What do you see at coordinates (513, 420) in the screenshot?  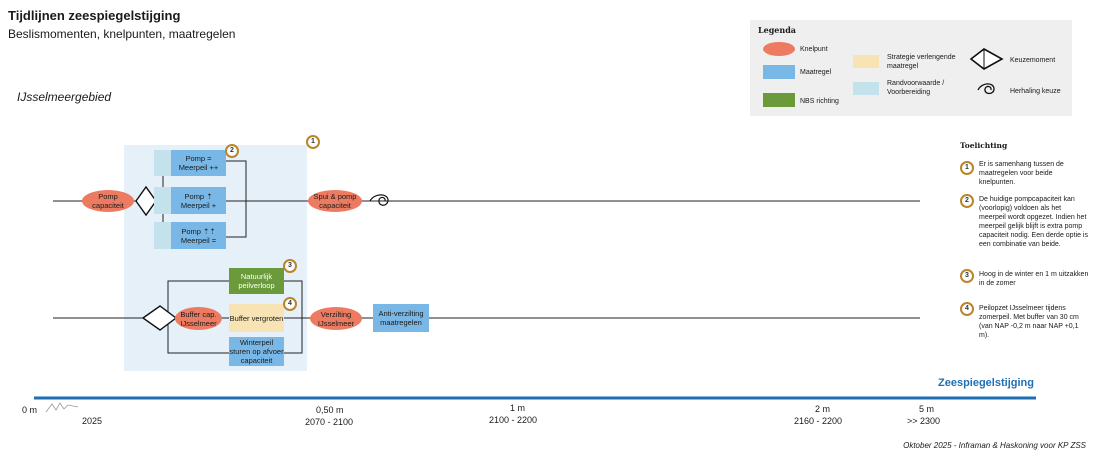 I see `tick-label-2-bottom: 2100 - 2200` at bounding box center [513, 420].